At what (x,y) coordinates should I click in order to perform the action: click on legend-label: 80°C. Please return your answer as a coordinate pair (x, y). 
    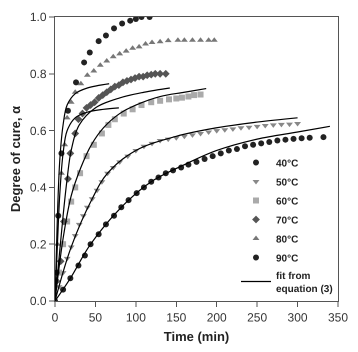
    Looking at the image, I should click on (287, 240).